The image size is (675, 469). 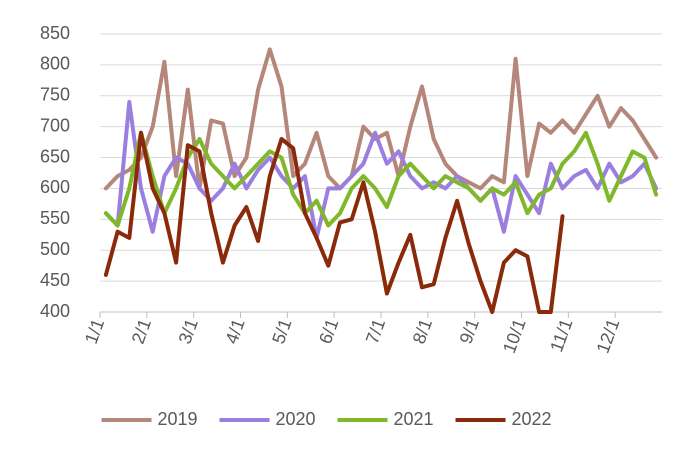 I want to click on x-tick-label: 10/1, so click(x=514, y=336).